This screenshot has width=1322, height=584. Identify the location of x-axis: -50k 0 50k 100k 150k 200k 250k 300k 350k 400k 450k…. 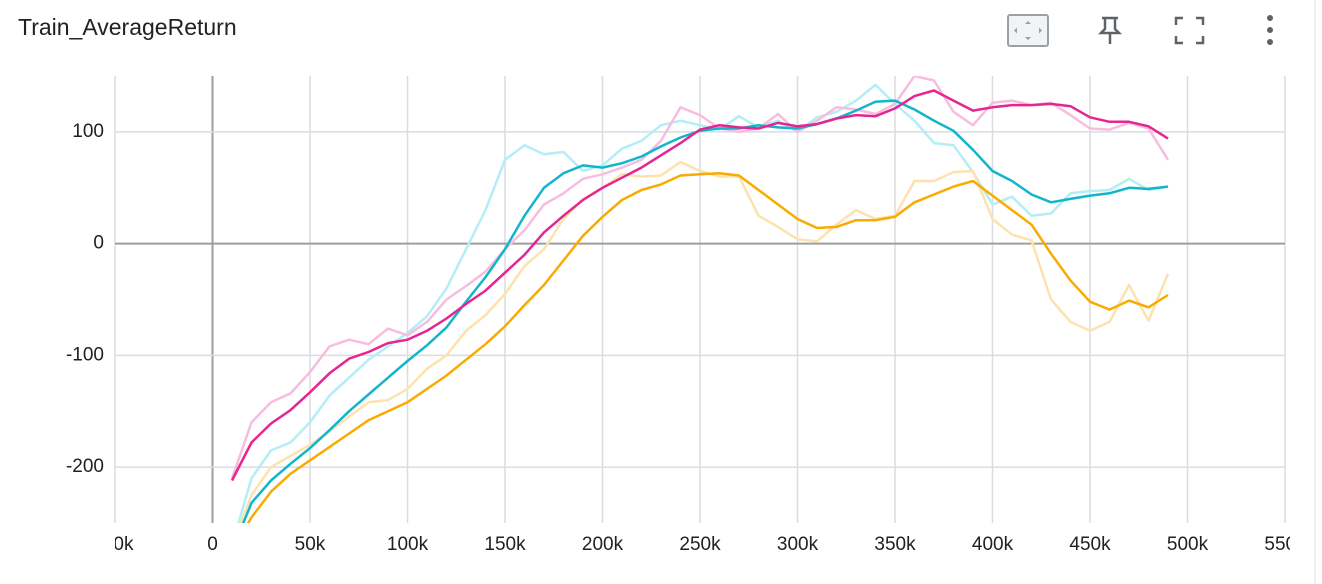
(701, 544).